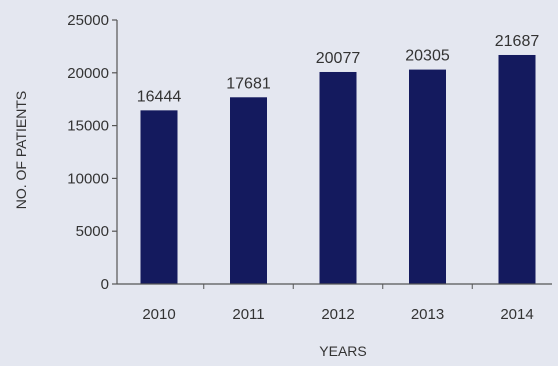 The width and height of the screenshot is (558, 366). Describe the element at coordinates (427, 314) in the screenshot. I see `x-tick-label-2013: 2013` at that location.